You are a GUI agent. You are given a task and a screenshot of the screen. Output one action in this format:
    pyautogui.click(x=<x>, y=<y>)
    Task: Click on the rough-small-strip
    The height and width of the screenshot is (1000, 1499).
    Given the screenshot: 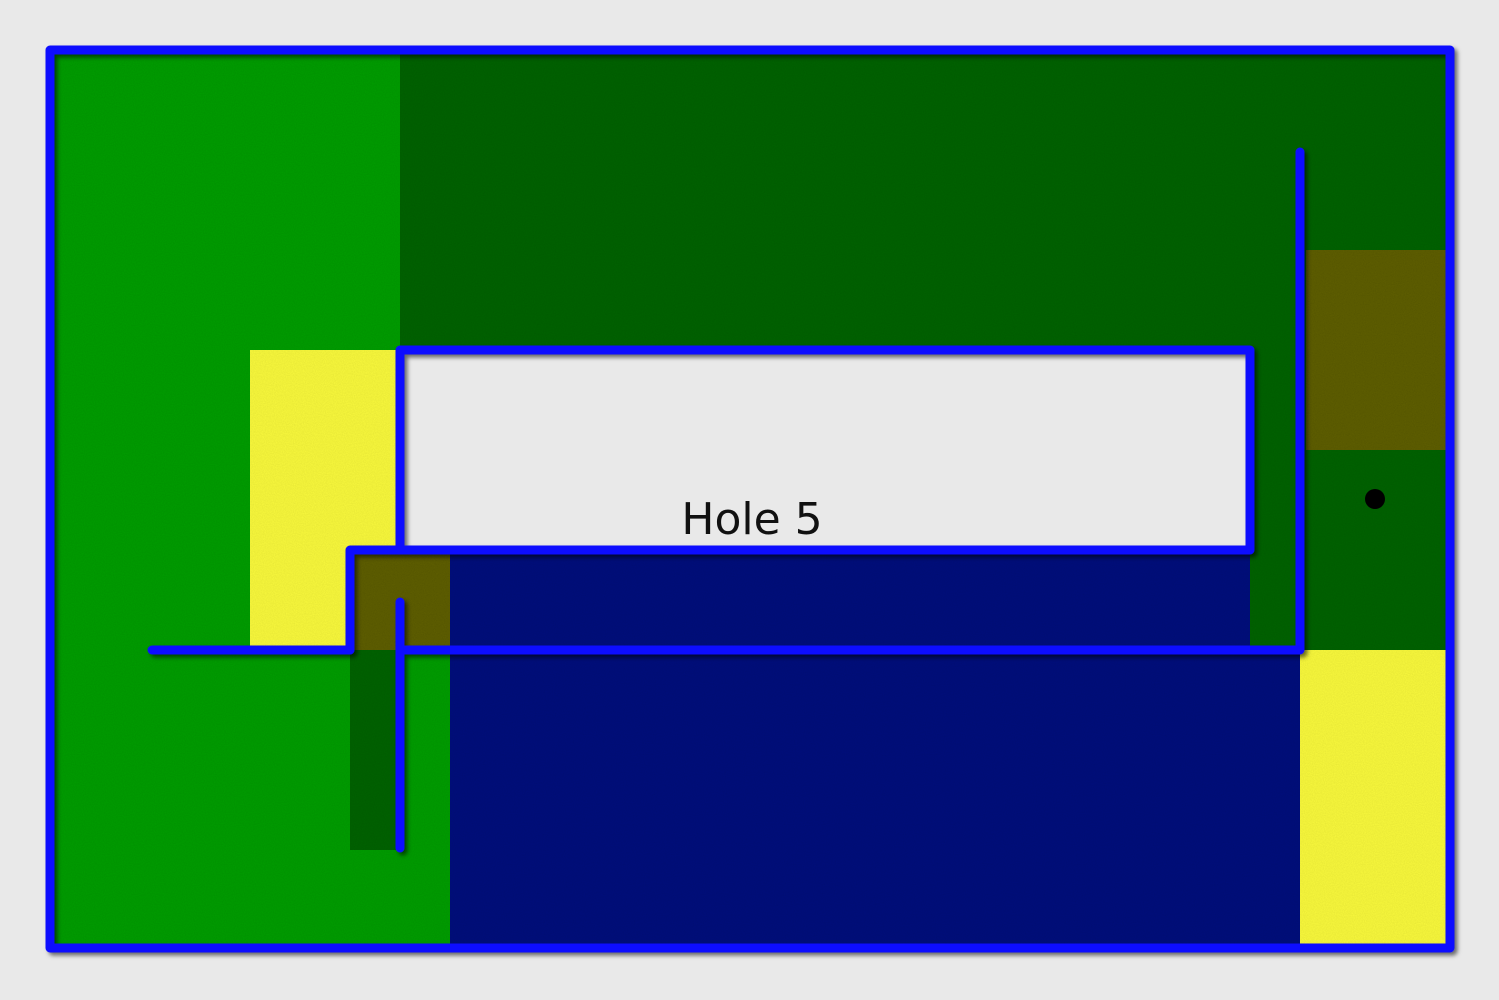 What is the action you would take?
    pyautogui.click(x=375, y=750)
    